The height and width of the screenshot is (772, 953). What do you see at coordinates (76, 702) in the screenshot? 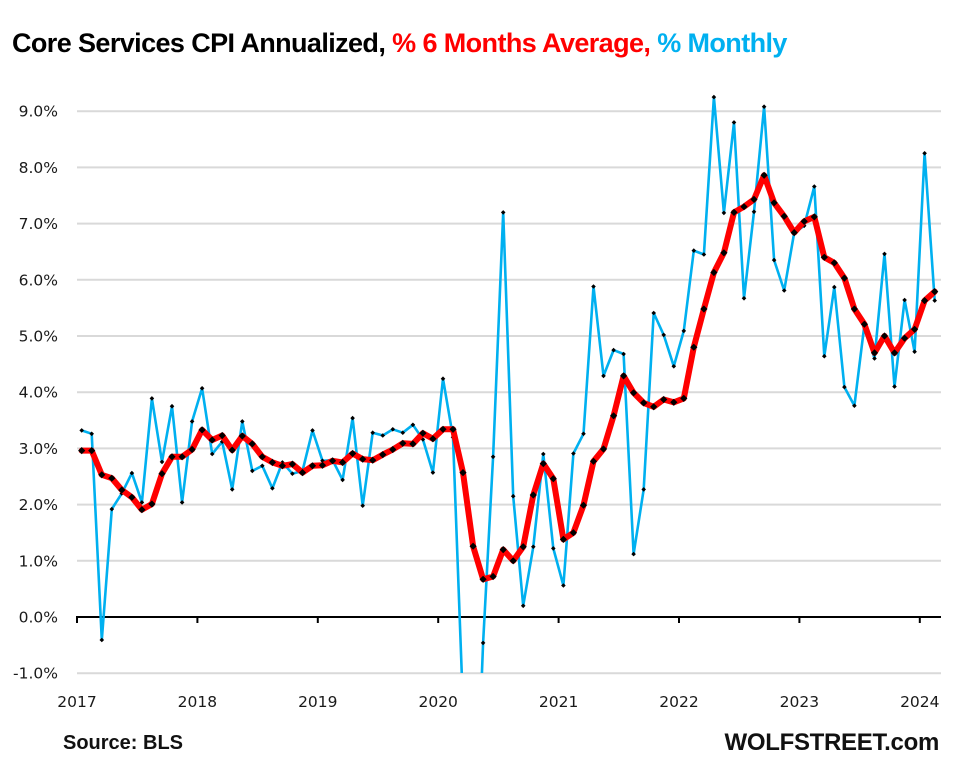
I see `x-tick-label: 2017` at bounding box center [76, 702].